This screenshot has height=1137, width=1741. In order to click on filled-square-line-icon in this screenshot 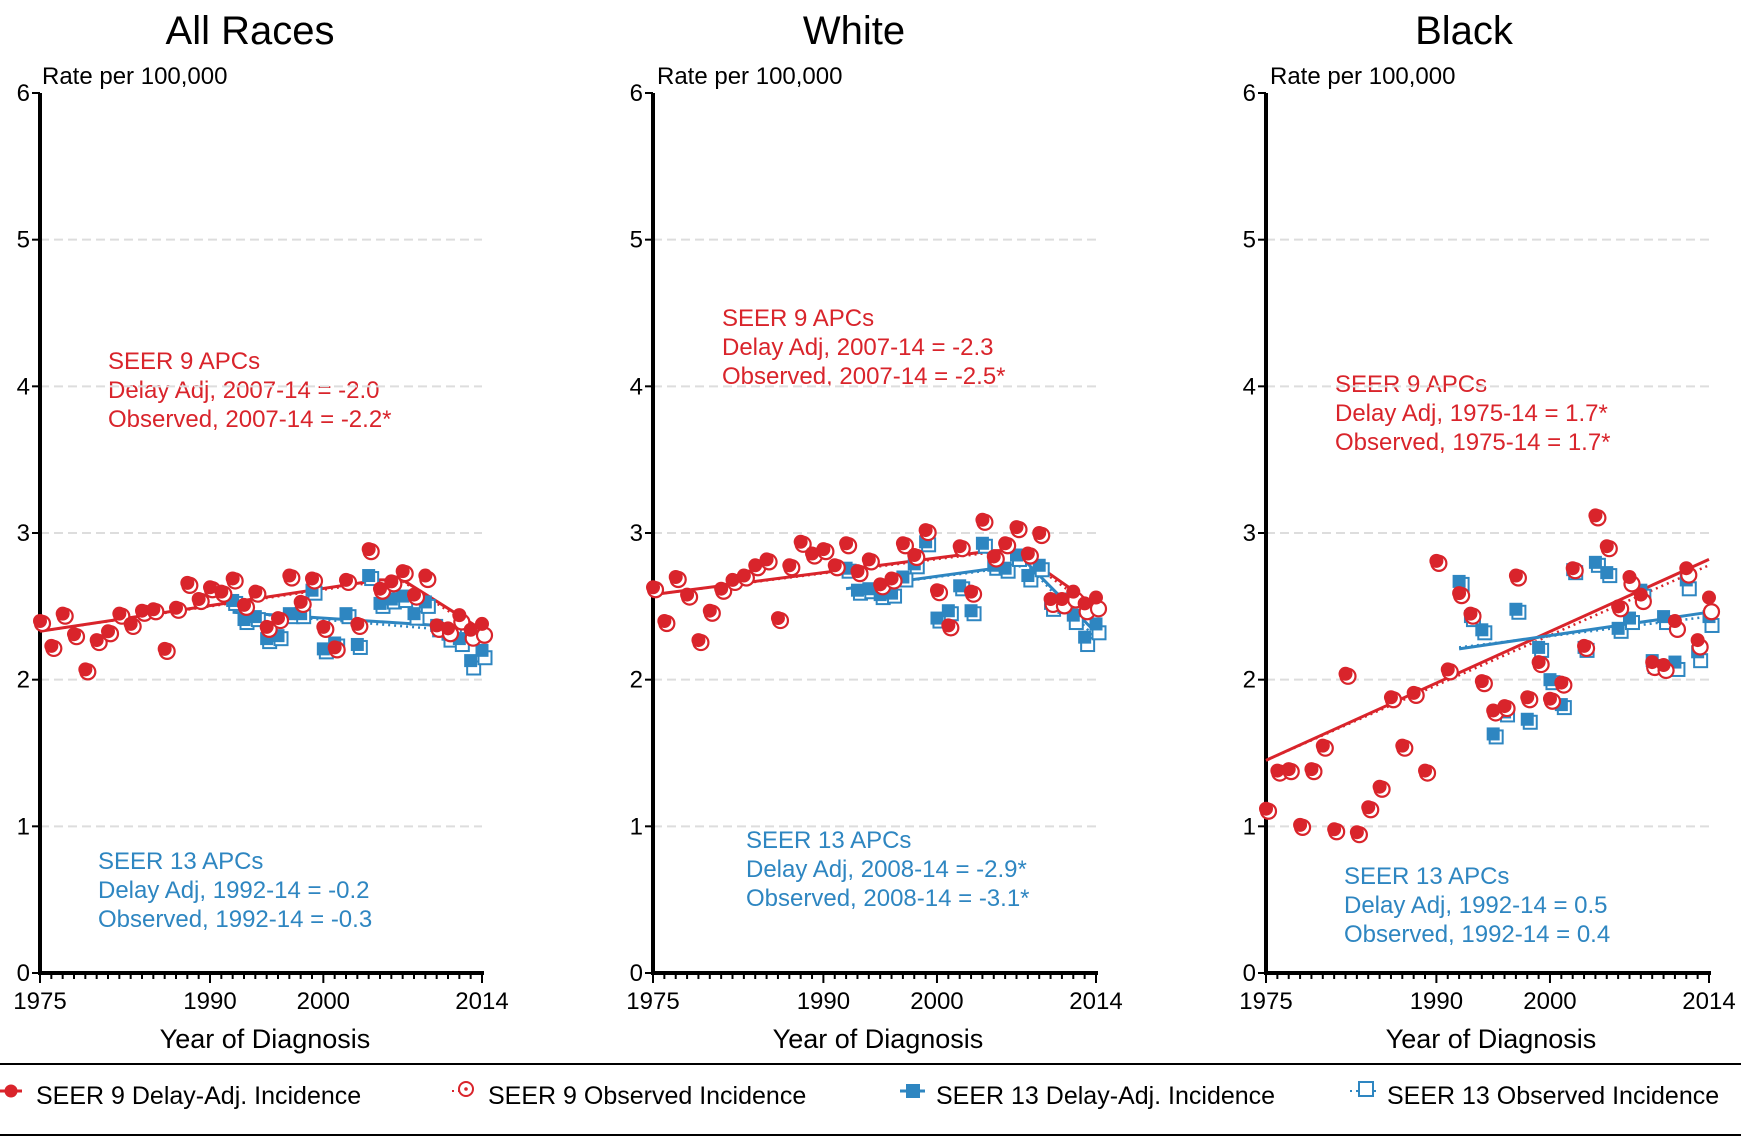, I will do `click(912, 1091)`.